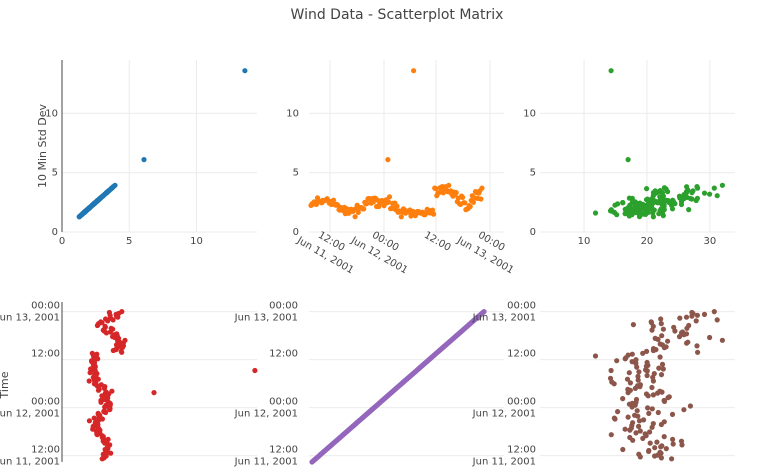 The width and height of the screenshot is (772, 476). Describe the element at coordinates (397, 15) in the screenshot. I see `chart-title: Wind Data - Scatterplot Matrix` at that location.